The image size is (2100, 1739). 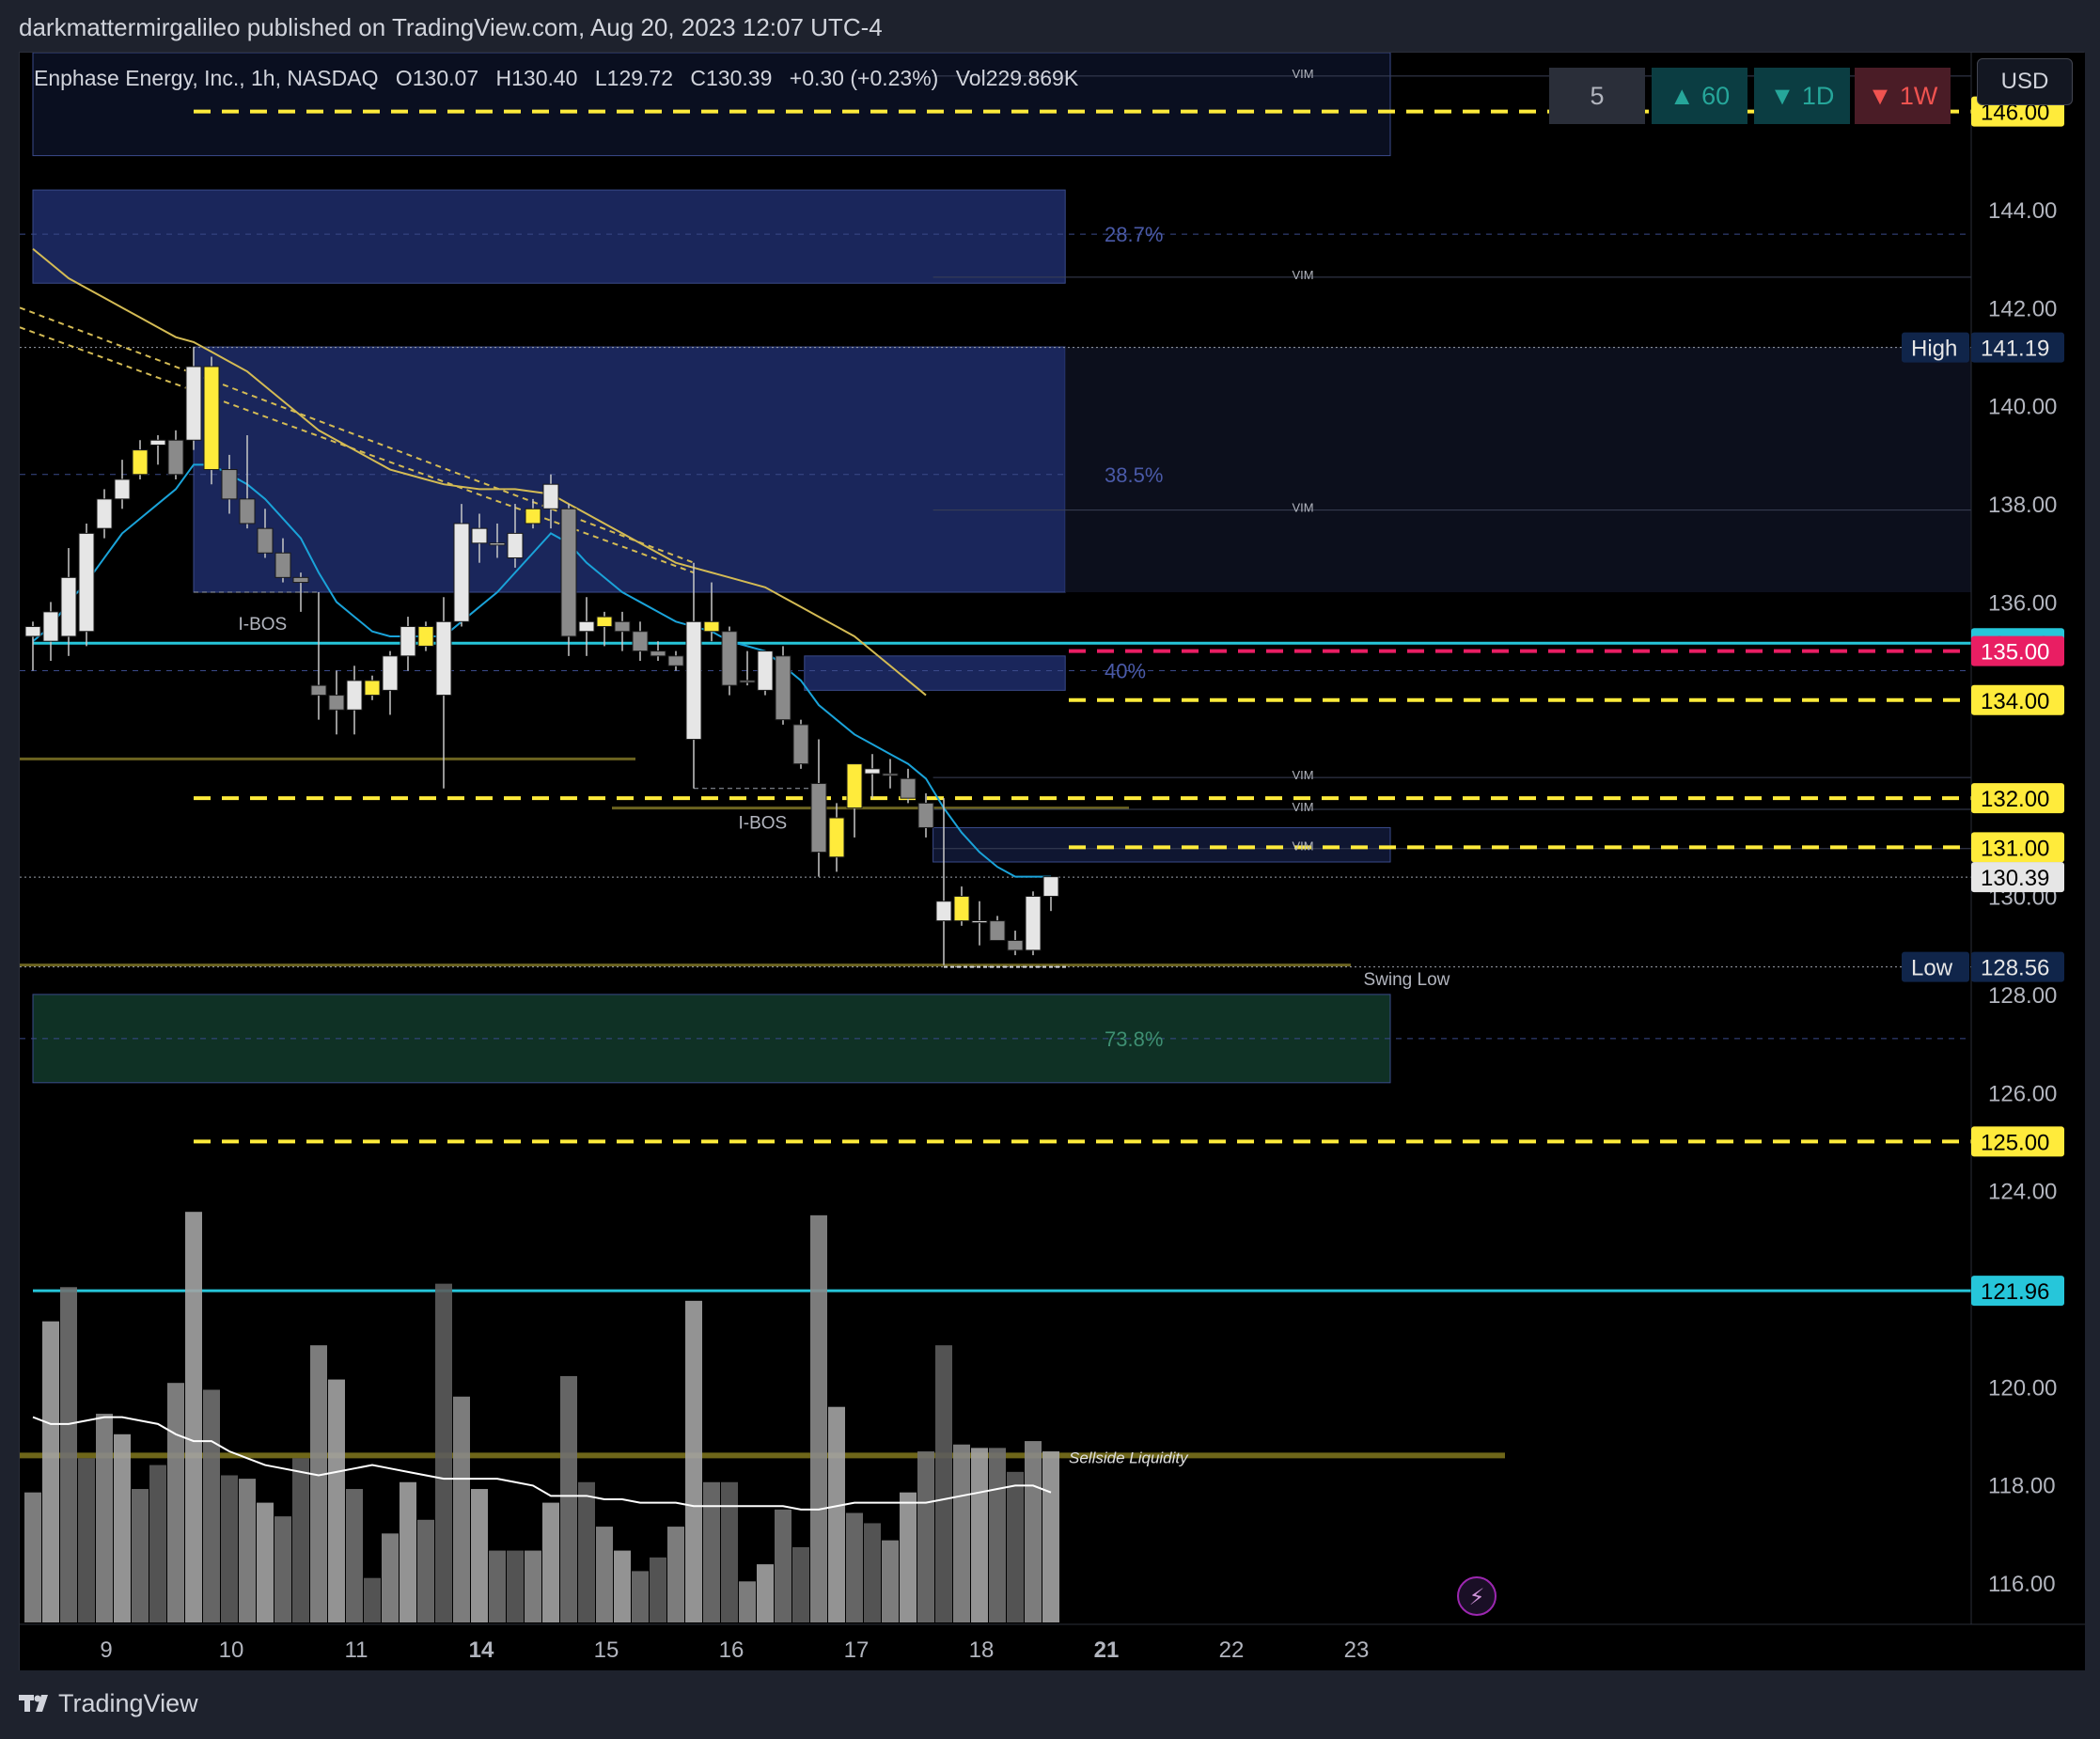 What do you see at coordinates (2023, 211) in the screenshot?
I see `y-tick-label: 144.00` at bounding box center [2023, 211].